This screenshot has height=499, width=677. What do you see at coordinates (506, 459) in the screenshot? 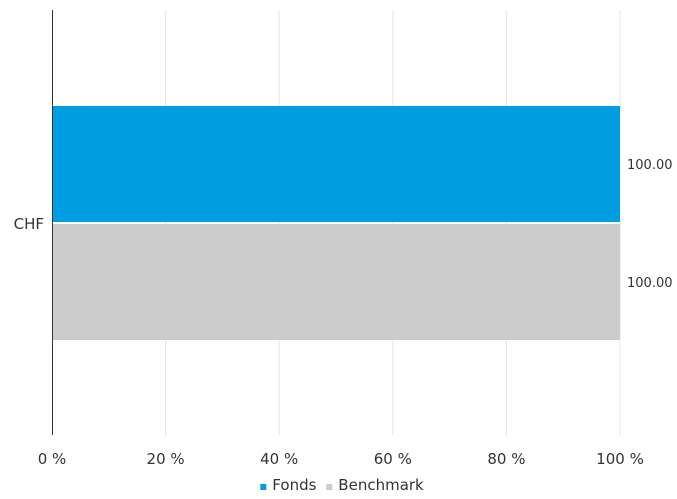
I see `x-tick-label: 80 %` at bounding box center [506, 459].